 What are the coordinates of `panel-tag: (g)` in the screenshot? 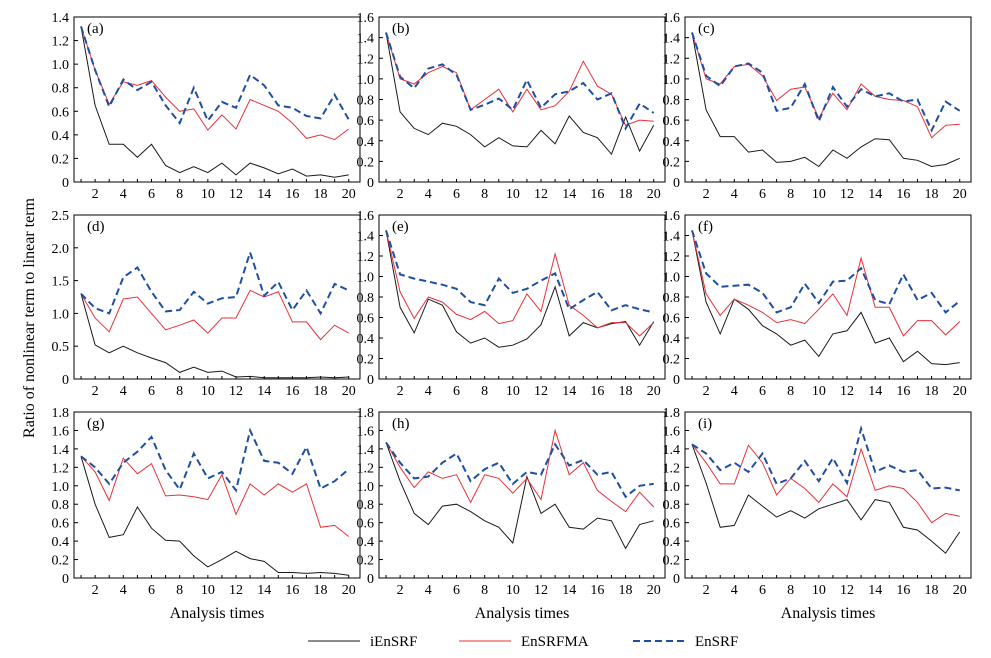 It's located at (96, 424).